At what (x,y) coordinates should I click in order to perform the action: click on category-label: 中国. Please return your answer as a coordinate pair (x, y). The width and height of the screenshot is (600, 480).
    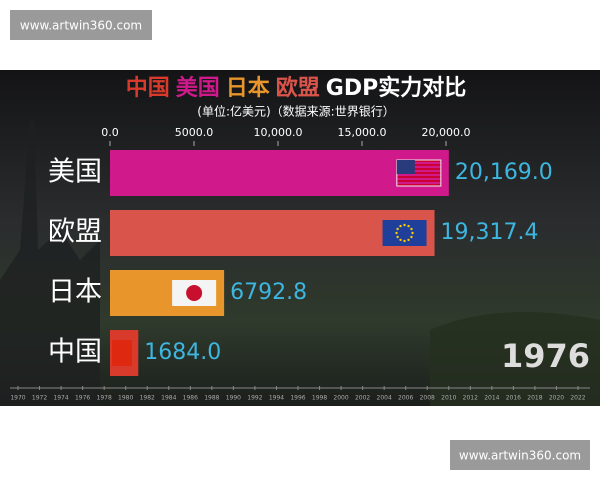
    Looking at the image, I should click on (75, 352).